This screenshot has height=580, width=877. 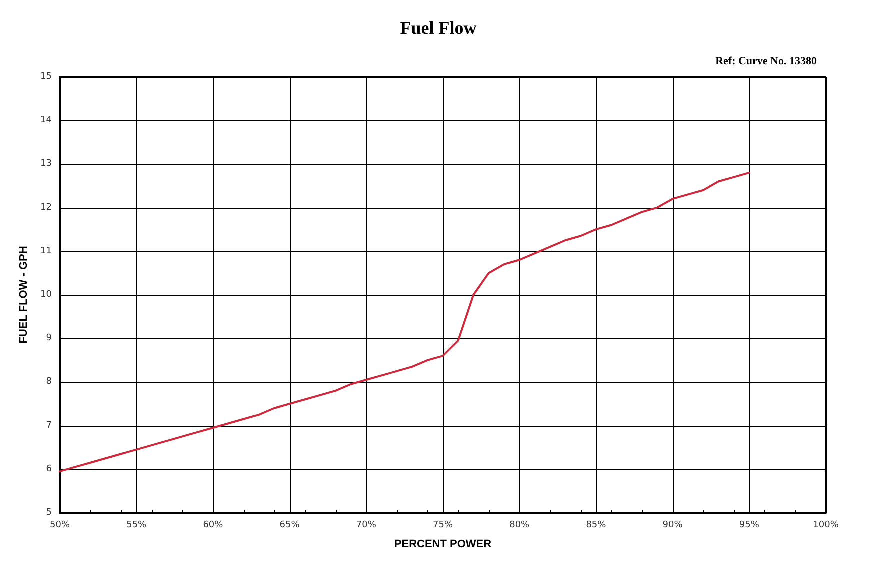 What do you see at coordinates (49, 339) in the screenshot?
I see `y-tick-label: 9` at bounding box center [49, 339].